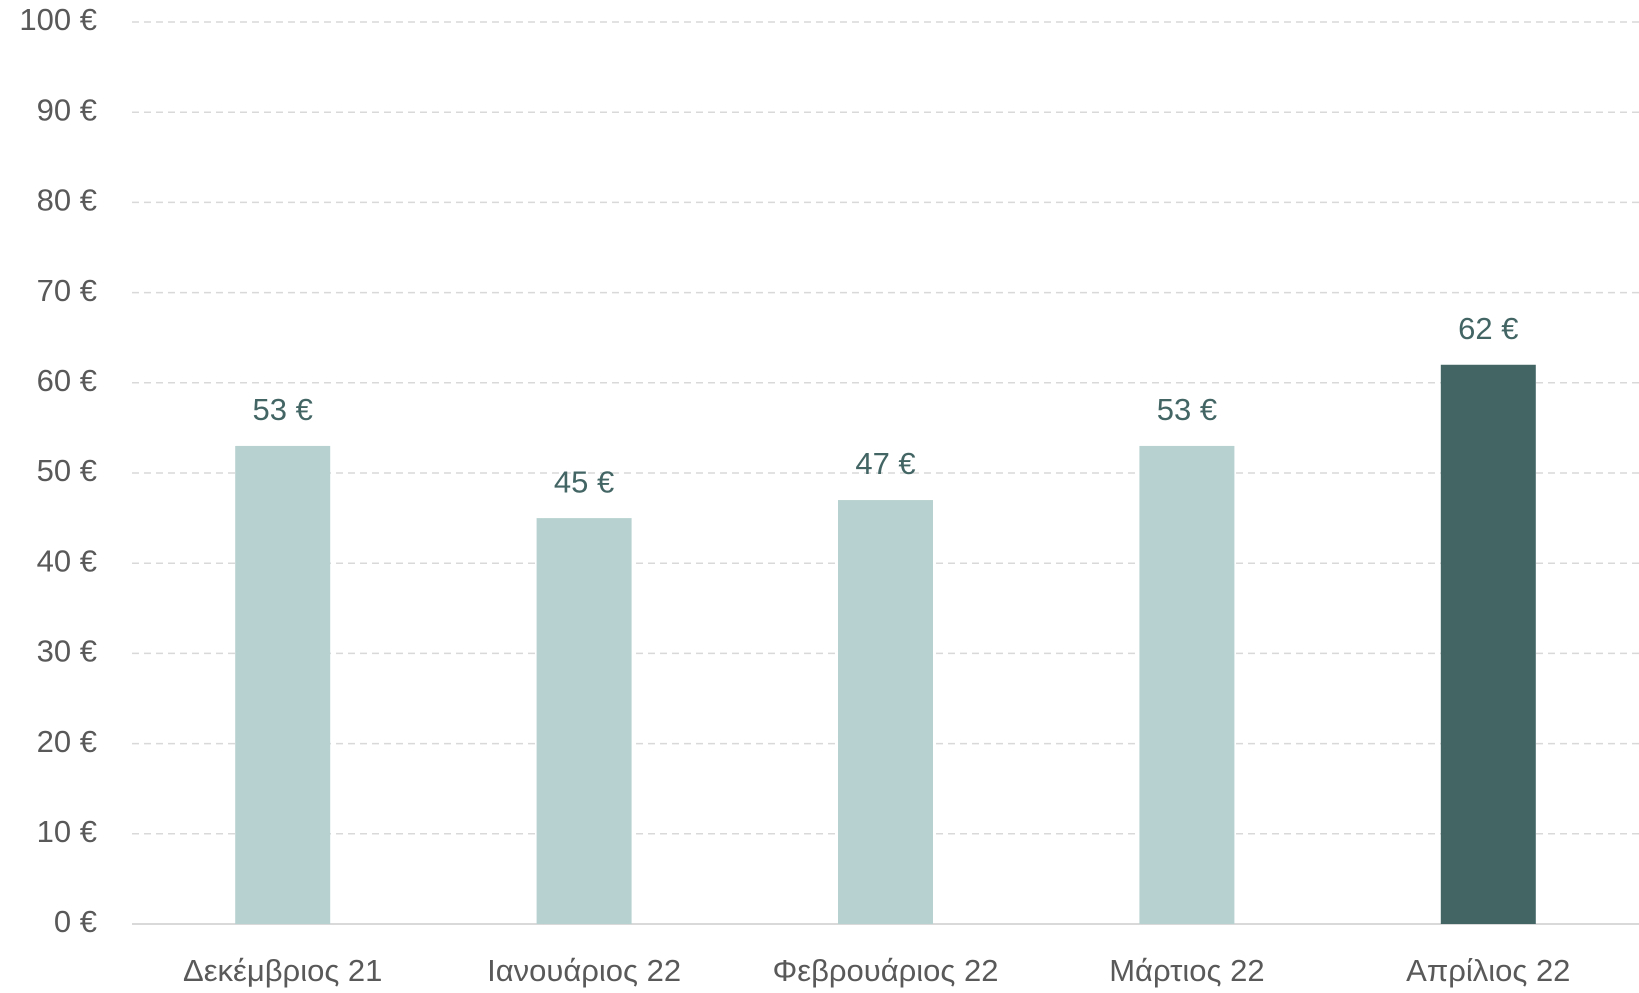 The width and height of the screenshot is (1639, 993). I want to click on value-label: 62 €, so click(1488, 328).